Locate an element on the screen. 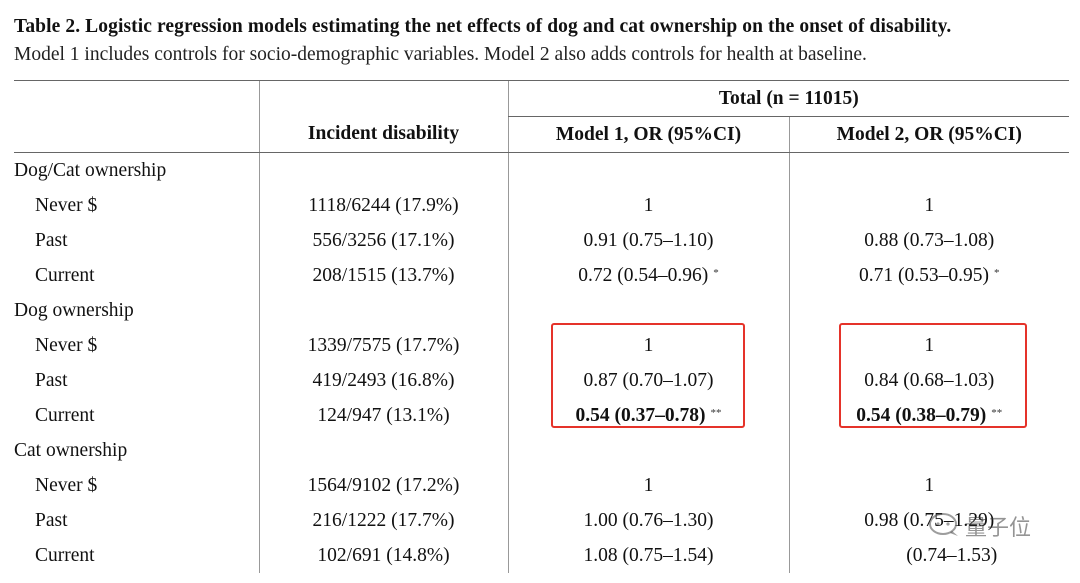 The image size is (1080, 583). model2-cell: 0.98 (0.75–1.29) is located at coordinates (928, 520).